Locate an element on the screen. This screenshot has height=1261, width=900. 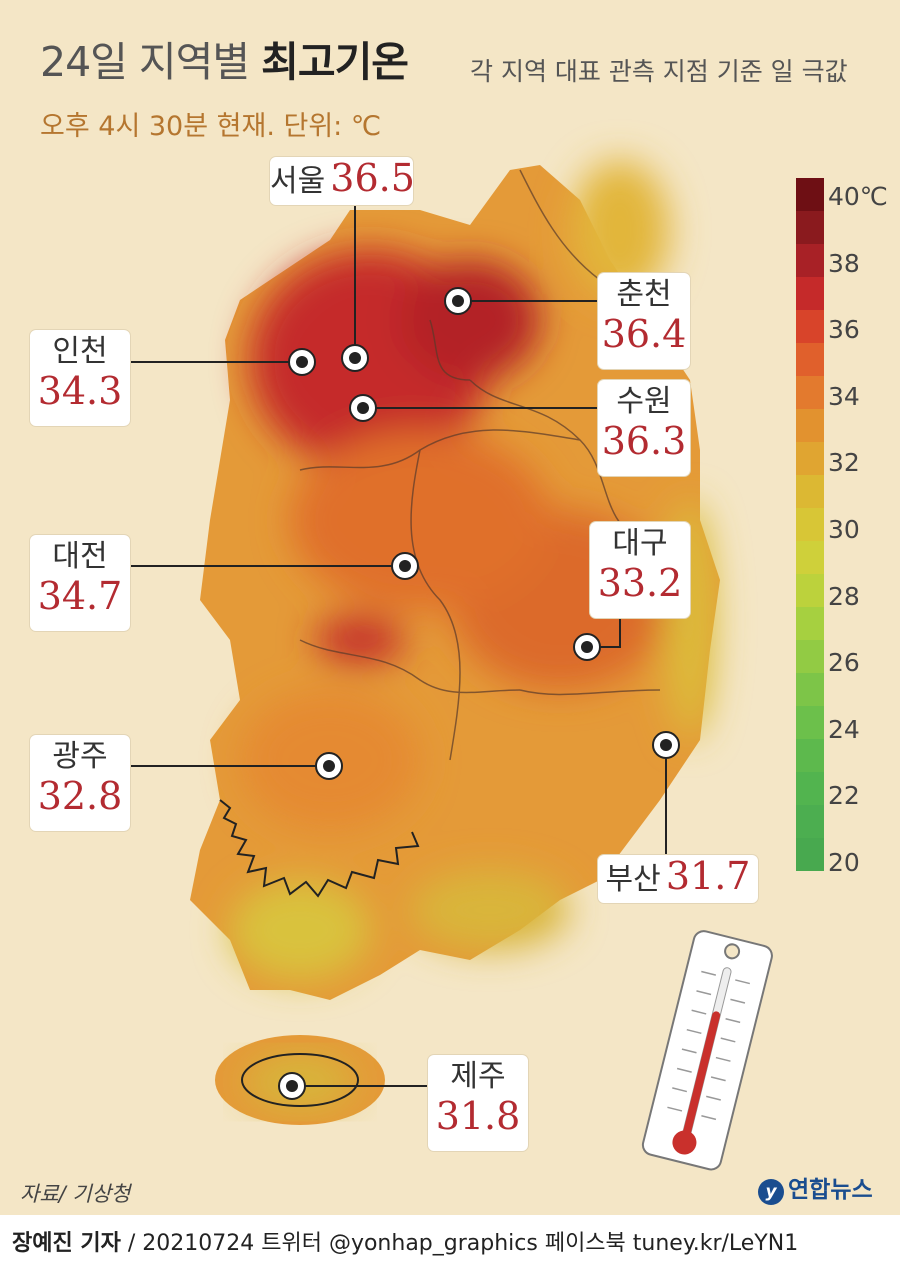
temperature-legend-bar is located at coordinates (810, 524).